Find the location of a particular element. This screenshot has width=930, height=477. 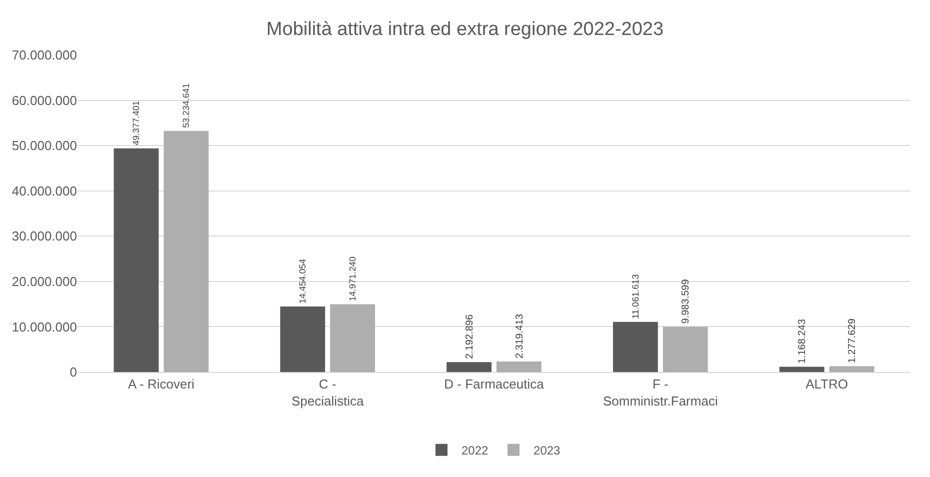

x-tick-label: A - Ricoveri is located at coordinates (161, 384).